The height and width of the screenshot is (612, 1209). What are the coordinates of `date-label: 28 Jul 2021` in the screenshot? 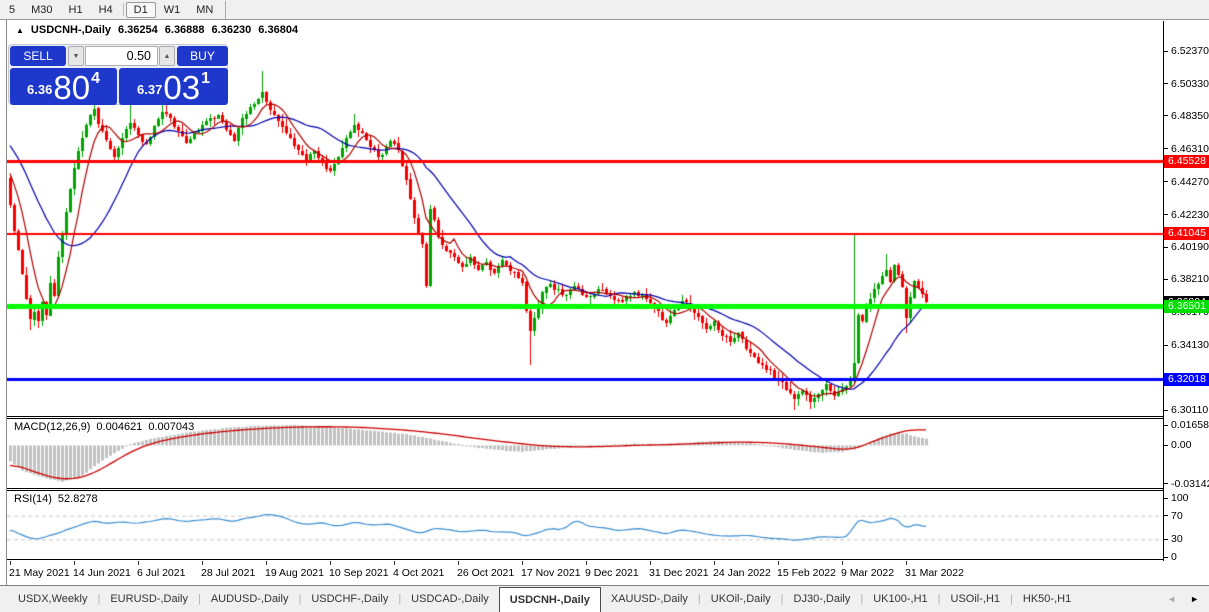 It's located at (228, 573).